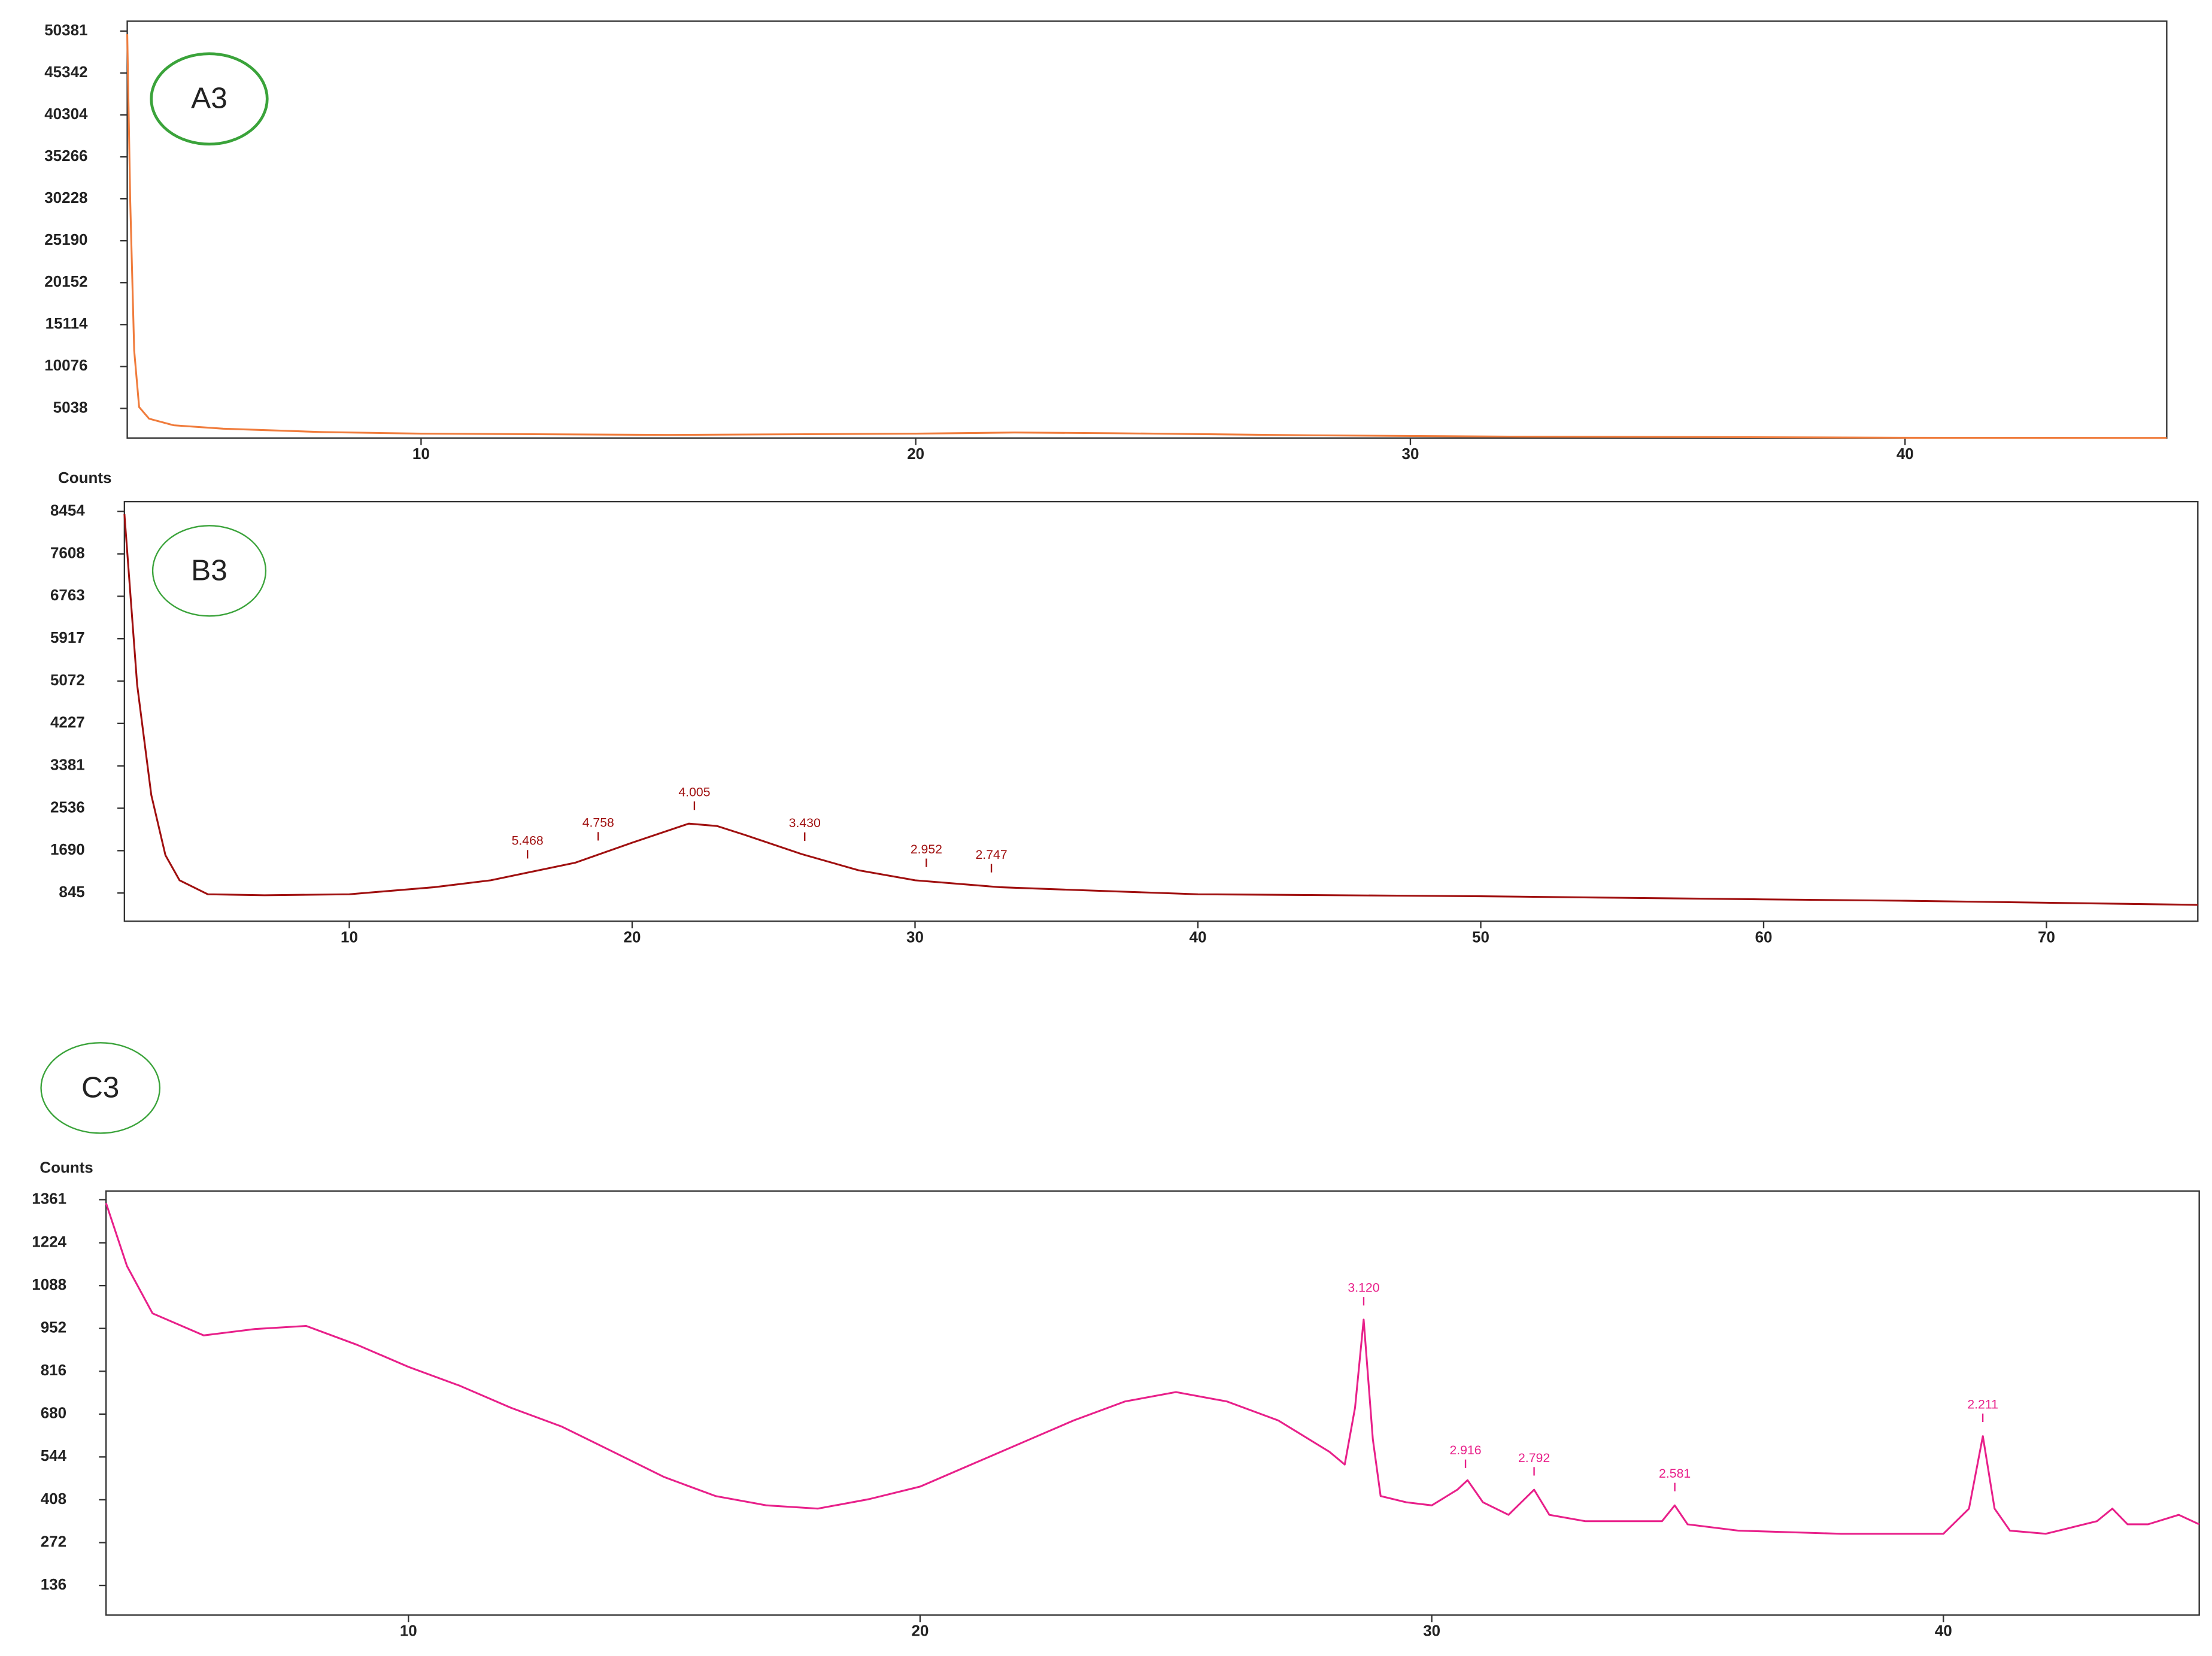  I want to click on y-tick-label: 20152, so click(65, 281).